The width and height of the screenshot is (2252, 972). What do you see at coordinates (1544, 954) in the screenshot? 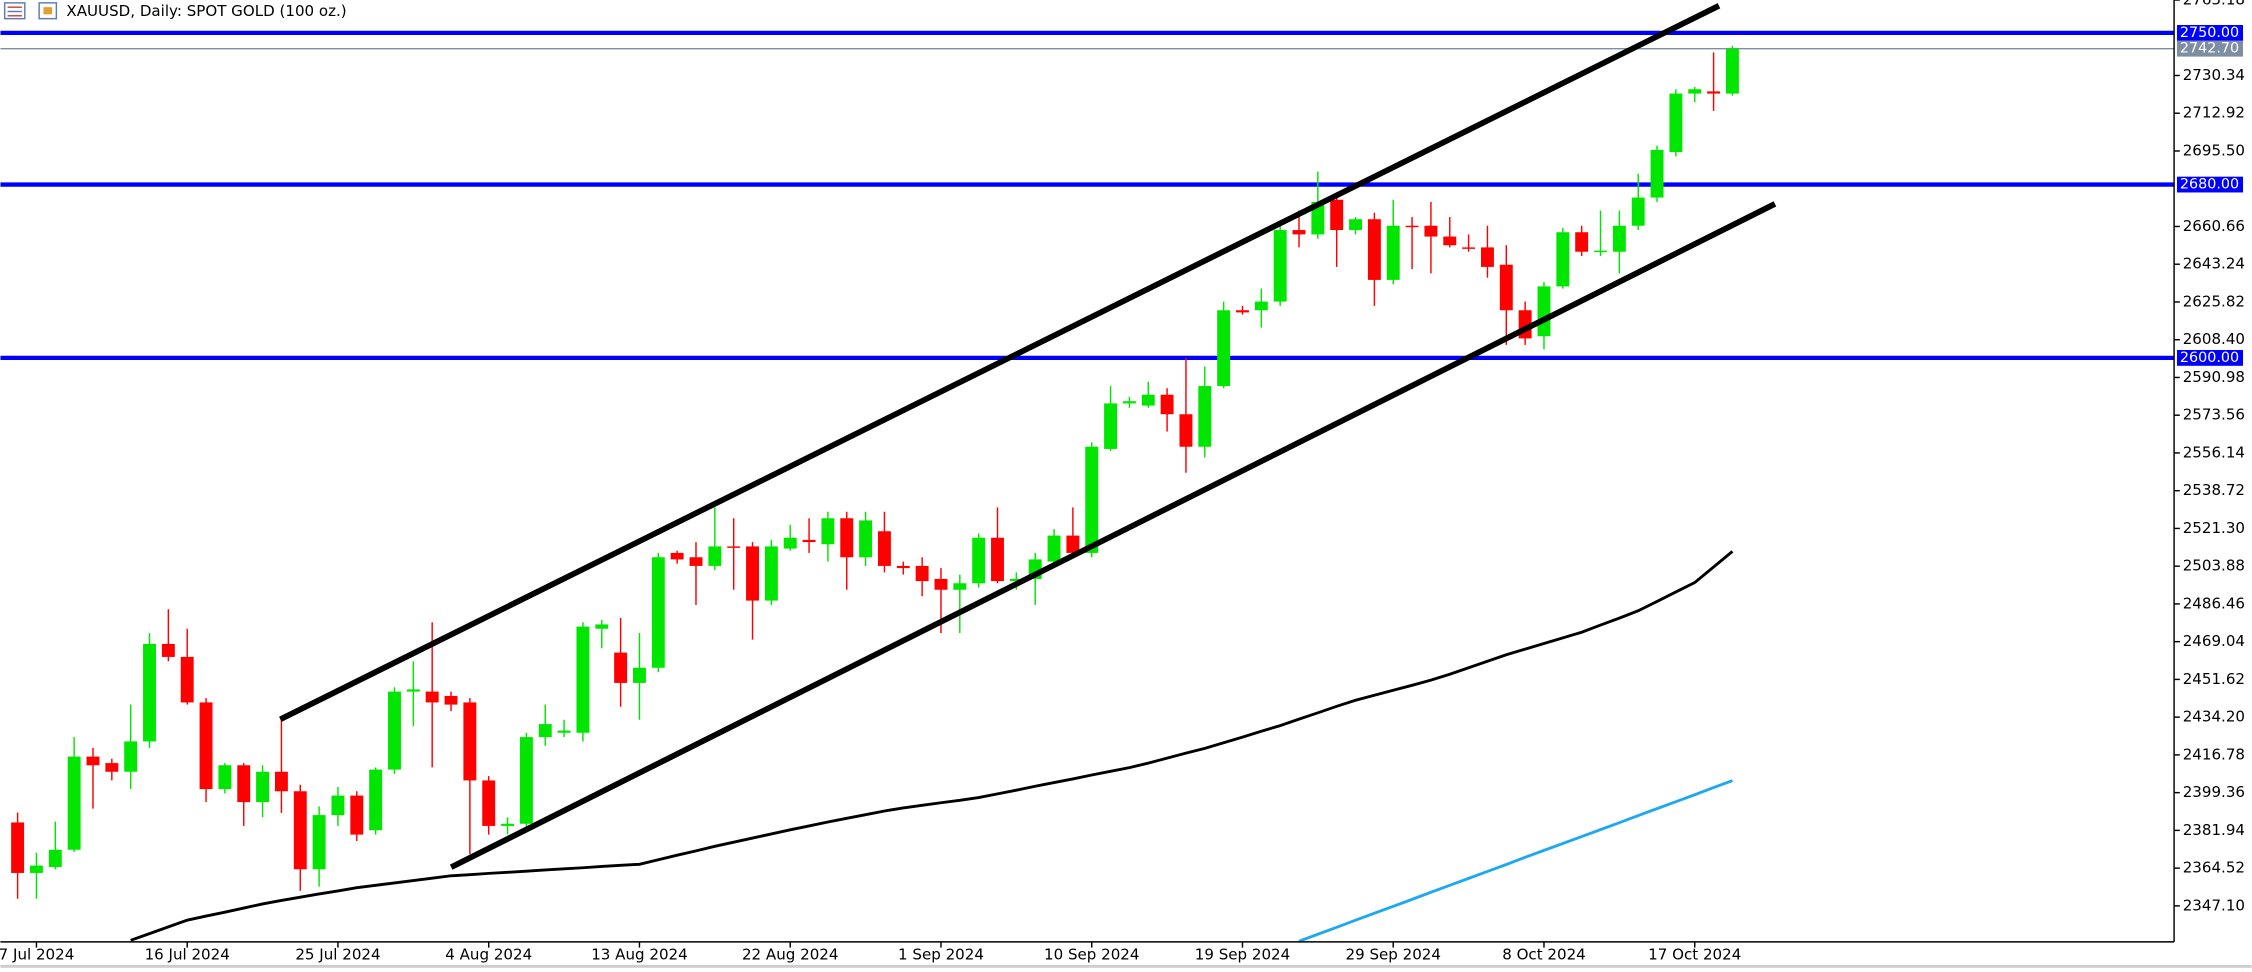
I see `x-tick-label: 8 Oct 2024` at bounding box center [1544, 954].